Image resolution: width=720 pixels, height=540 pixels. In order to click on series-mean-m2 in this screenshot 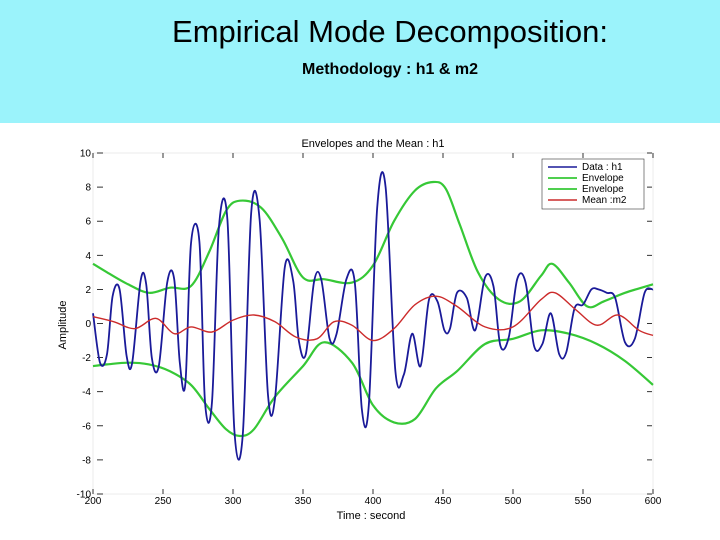, I will do `click(373, 316)`.